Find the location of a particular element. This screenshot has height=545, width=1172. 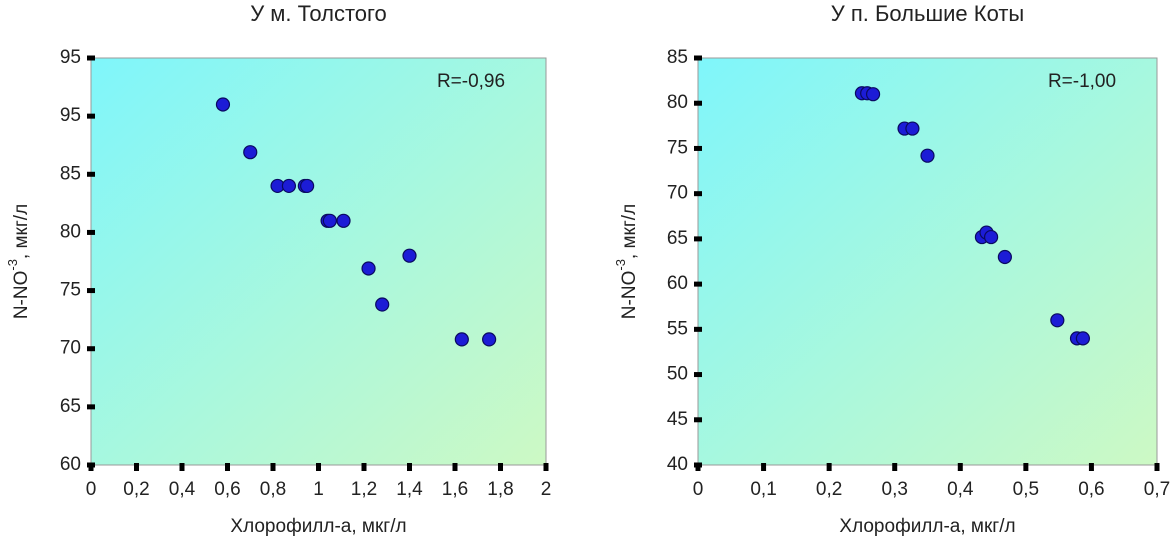

x-tick-label: 1,6 is located at coordinates (455, 489).